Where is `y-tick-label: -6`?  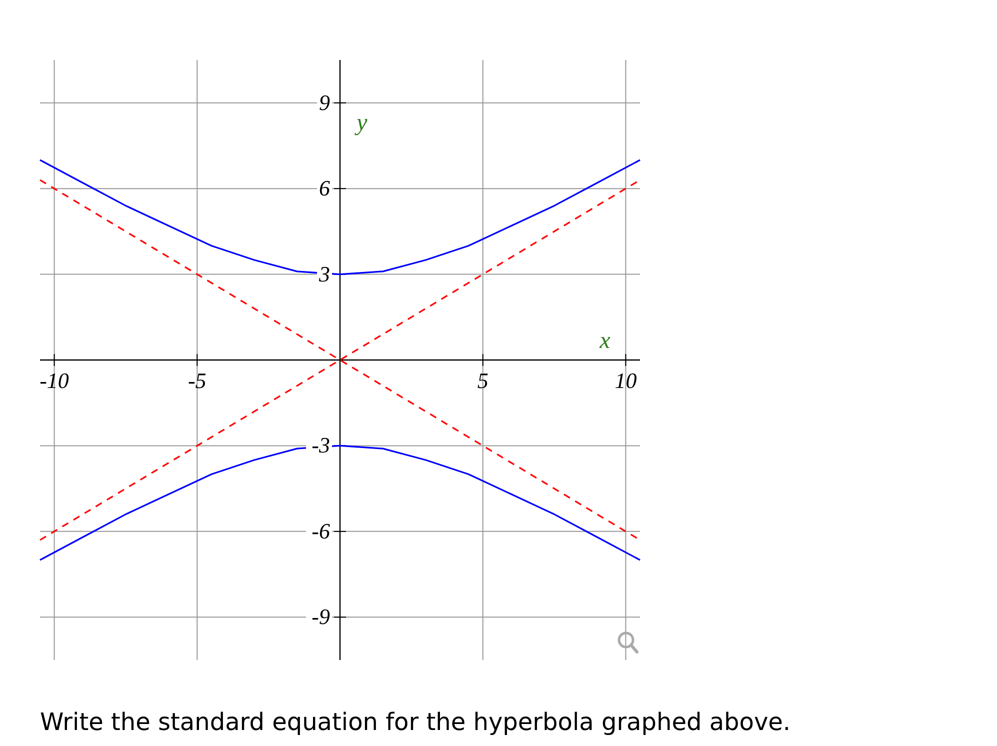 y-tick-label: -6 is located at coordinates (321, 531).